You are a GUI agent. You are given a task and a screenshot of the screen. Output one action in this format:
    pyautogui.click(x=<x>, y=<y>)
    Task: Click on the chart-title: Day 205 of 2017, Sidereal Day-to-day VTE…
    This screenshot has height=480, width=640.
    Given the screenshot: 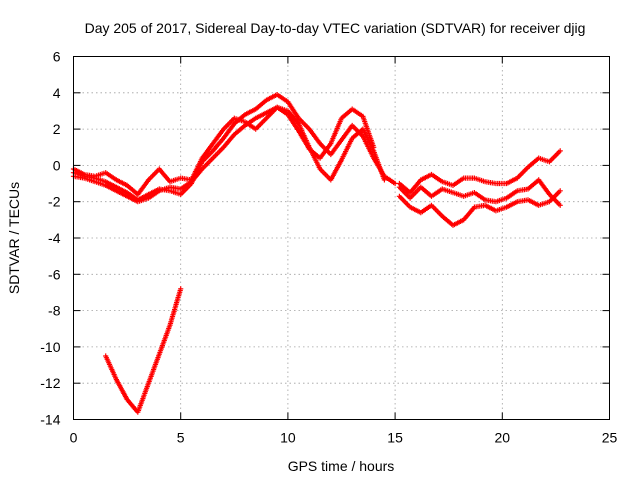 What is the action you would take?
    pyautogui.click(x=335, y=28)
    